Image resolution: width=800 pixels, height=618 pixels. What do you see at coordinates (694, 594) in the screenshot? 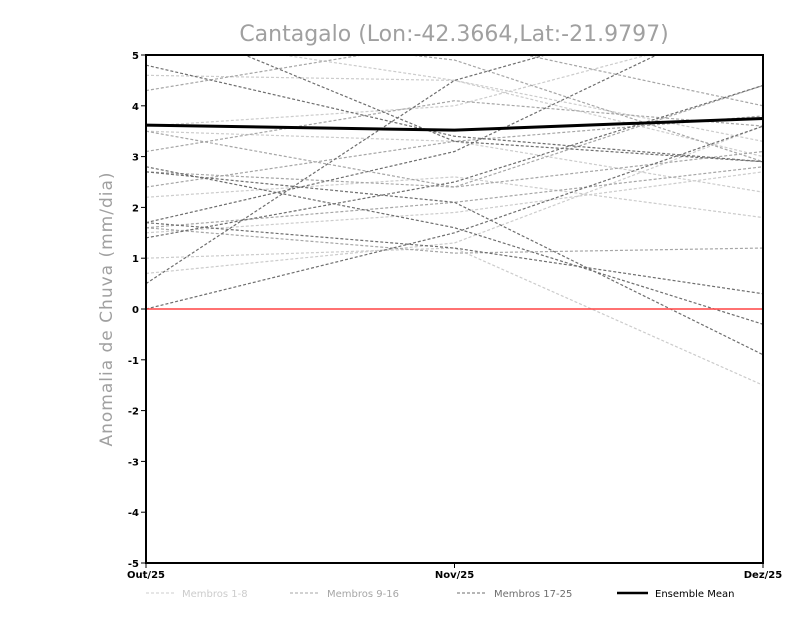
I see `legend-label: Ensemble Mean` at bounding box center [694, 594].